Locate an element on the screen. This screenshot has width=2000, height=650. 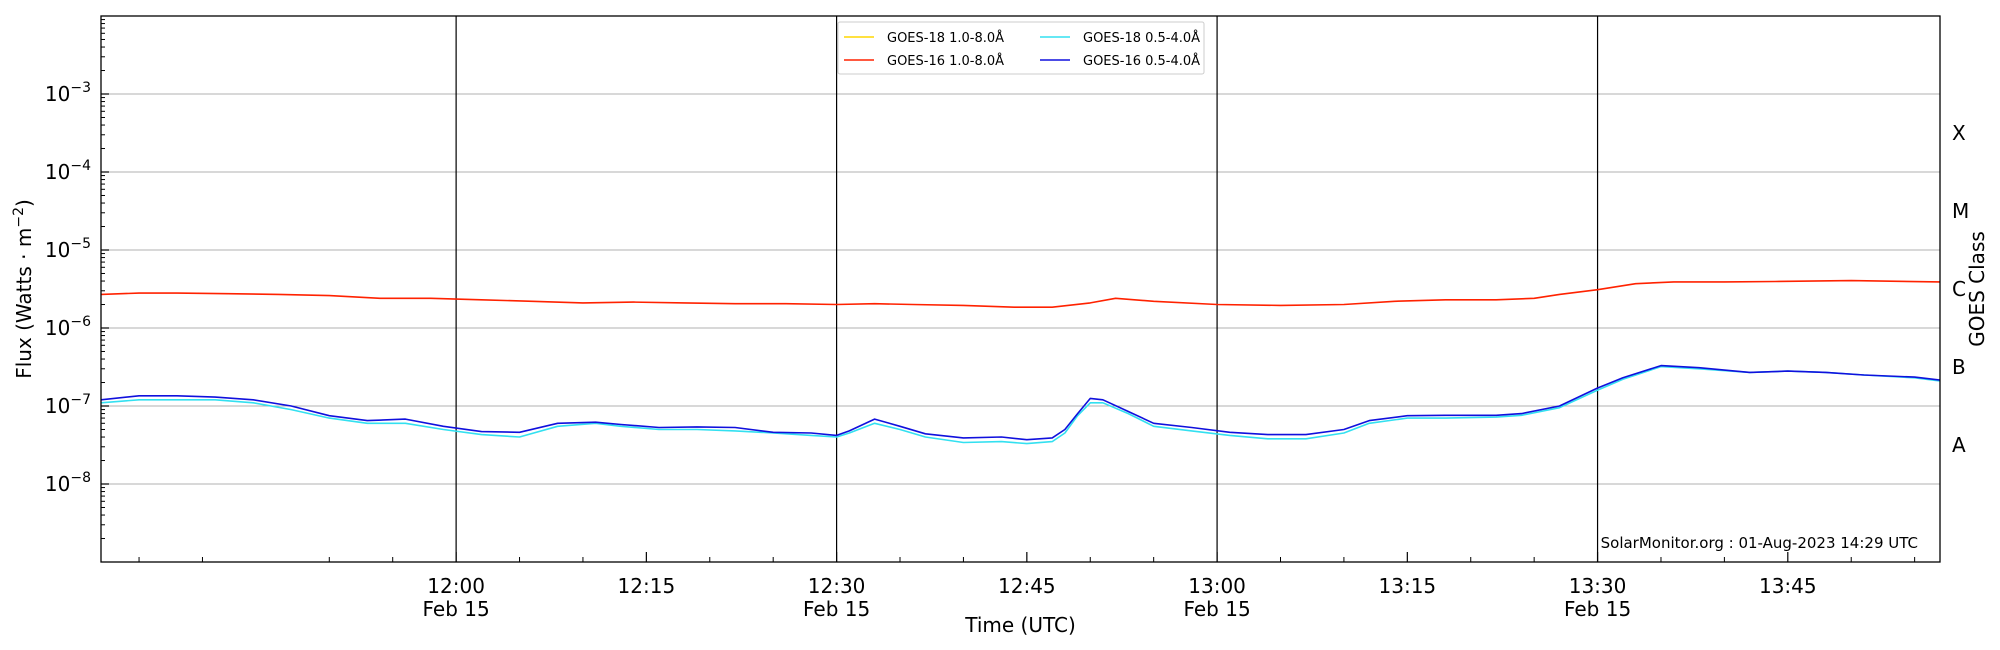
y-tick-exponent: −8 is located at coordinates (80, 478).